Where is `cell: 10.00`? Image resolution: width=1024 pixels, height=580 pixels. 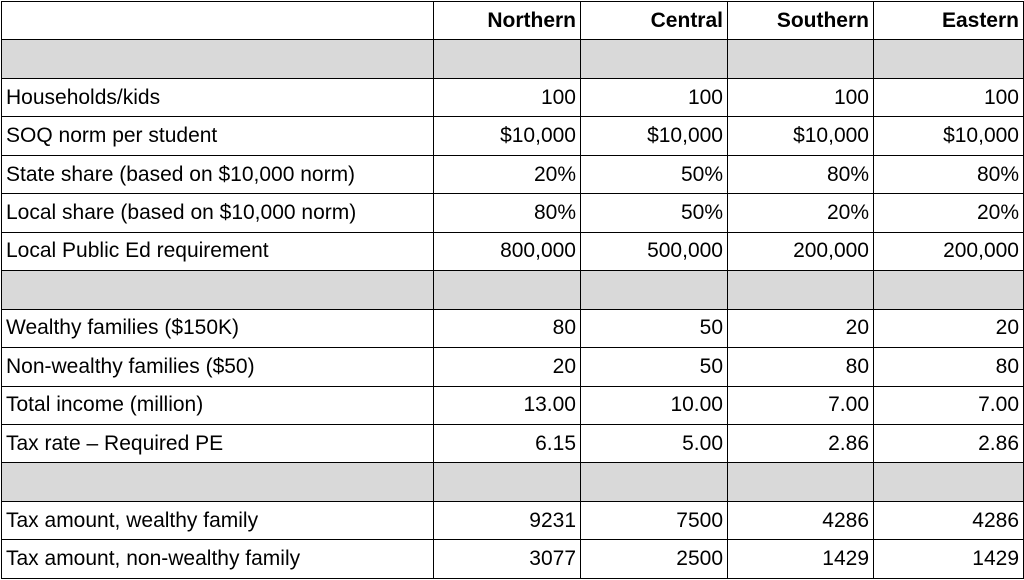
cell: 10.00 is located at coordinates (654, 405).